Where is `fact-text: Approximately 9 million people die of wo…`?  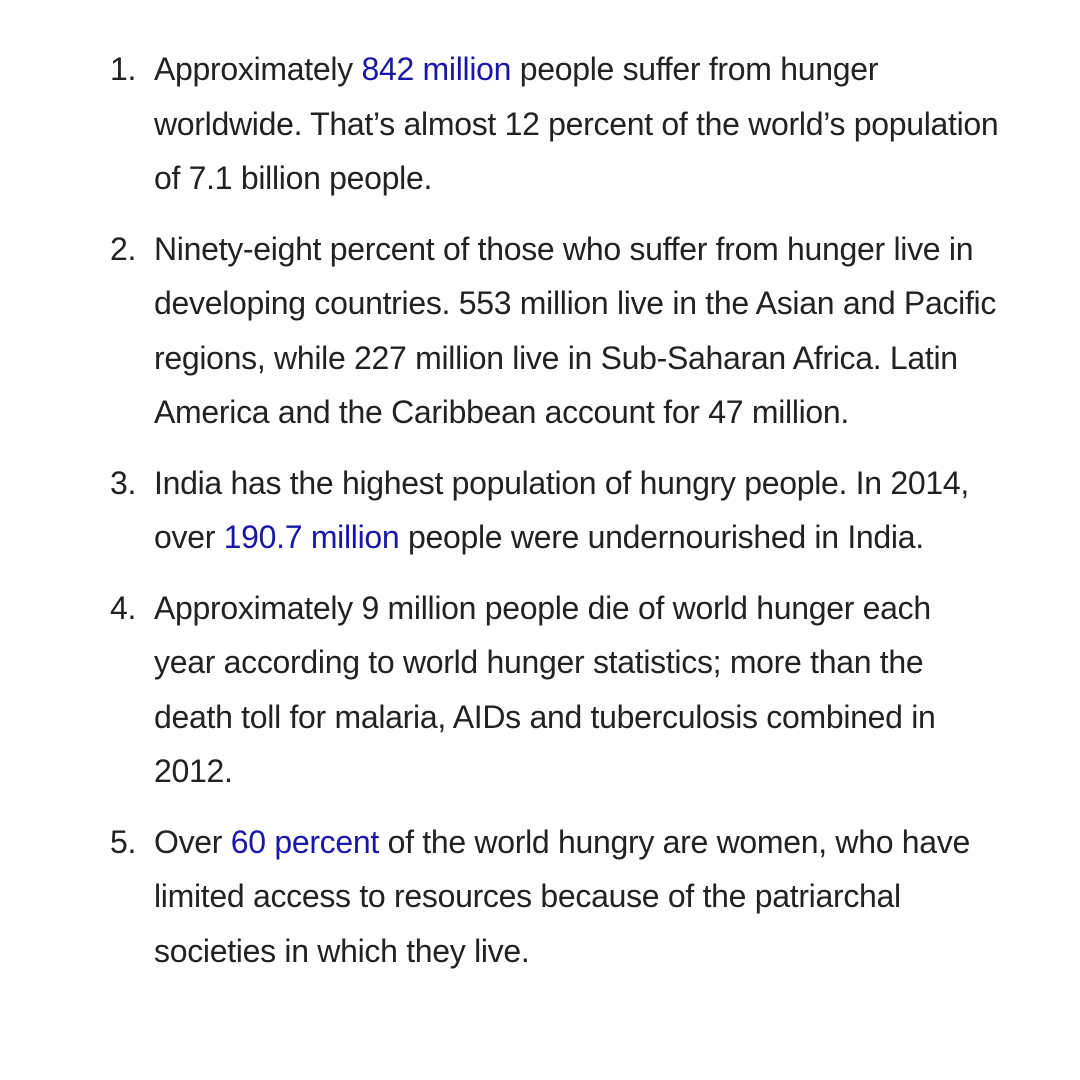
fact-text: Approximately 9 million people die of wo… is located at coordinates (545, 689).